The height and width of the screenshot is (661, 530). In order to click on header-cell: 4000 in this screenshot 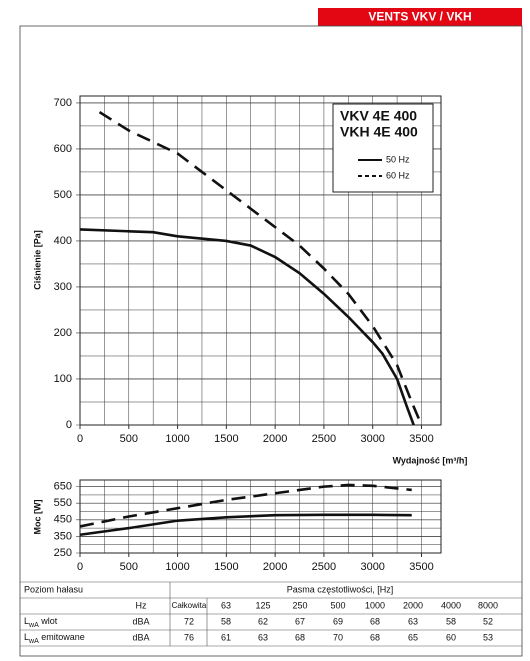, I will do `click(451, 605)`.